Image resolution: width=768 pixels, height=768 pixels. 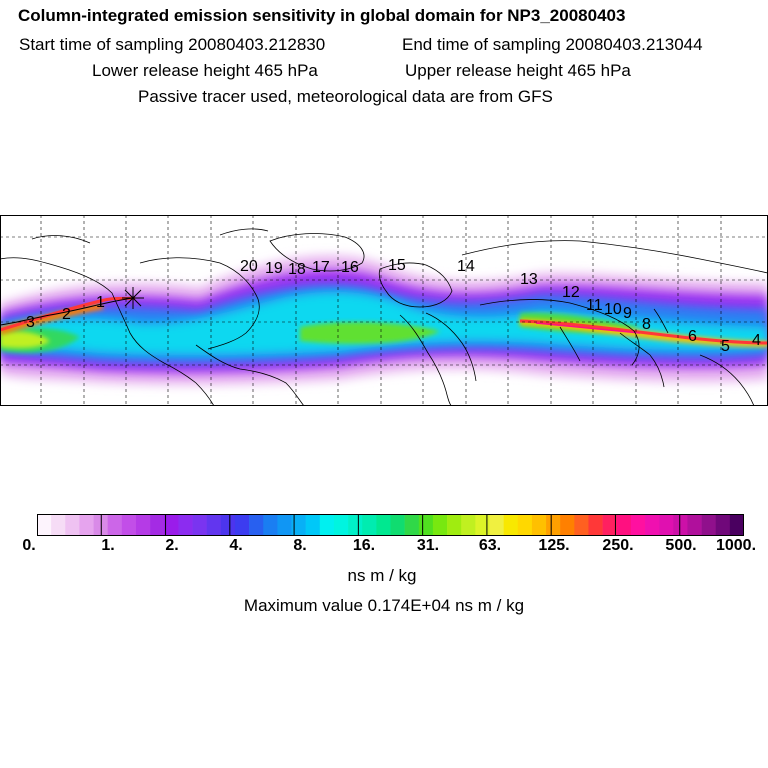 What do you see at coordinates (382, 575) in the screenshot?
I see `colorbar-unit: ns m / kg` at bounding box center [382, 575].